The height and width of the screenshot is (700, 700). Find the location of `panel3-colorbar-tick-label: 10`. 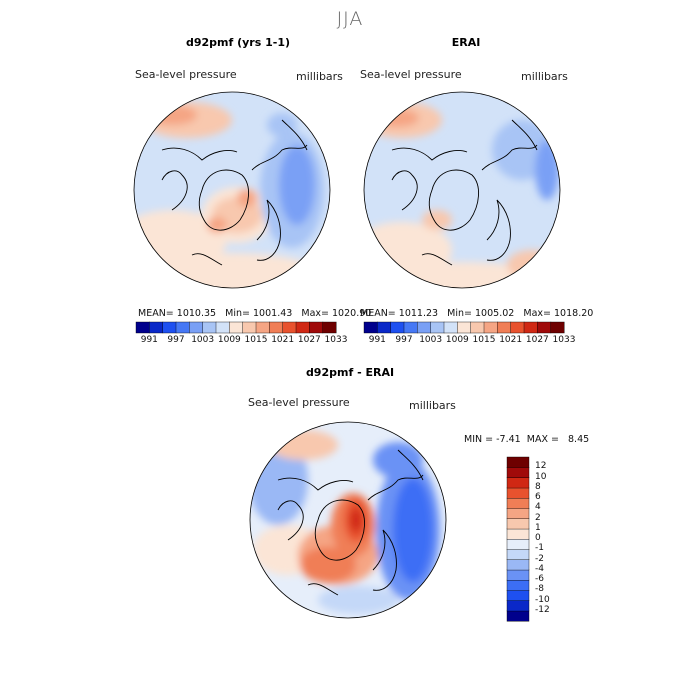

panel3-colorbar-tick-label: 10 is located at coordinates (541, 476).